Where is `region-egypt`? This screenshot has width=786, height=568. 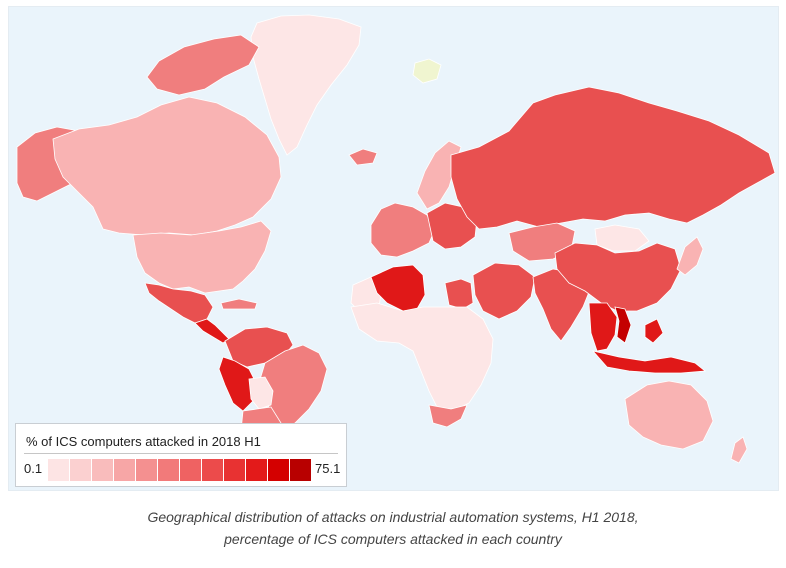
region-egypt is located at coordinates (459, 294).